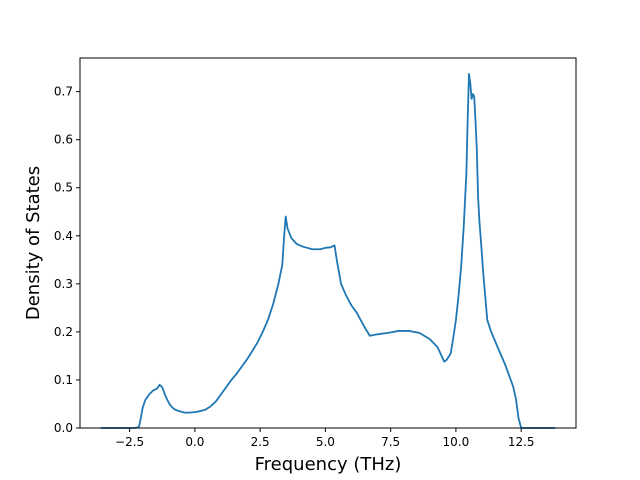 This screenshot has height=480, width=640. Describe the element at coordinates (328, 464) in the screenshot. I see `x-axis-label: Frequency (THz)` at that location.